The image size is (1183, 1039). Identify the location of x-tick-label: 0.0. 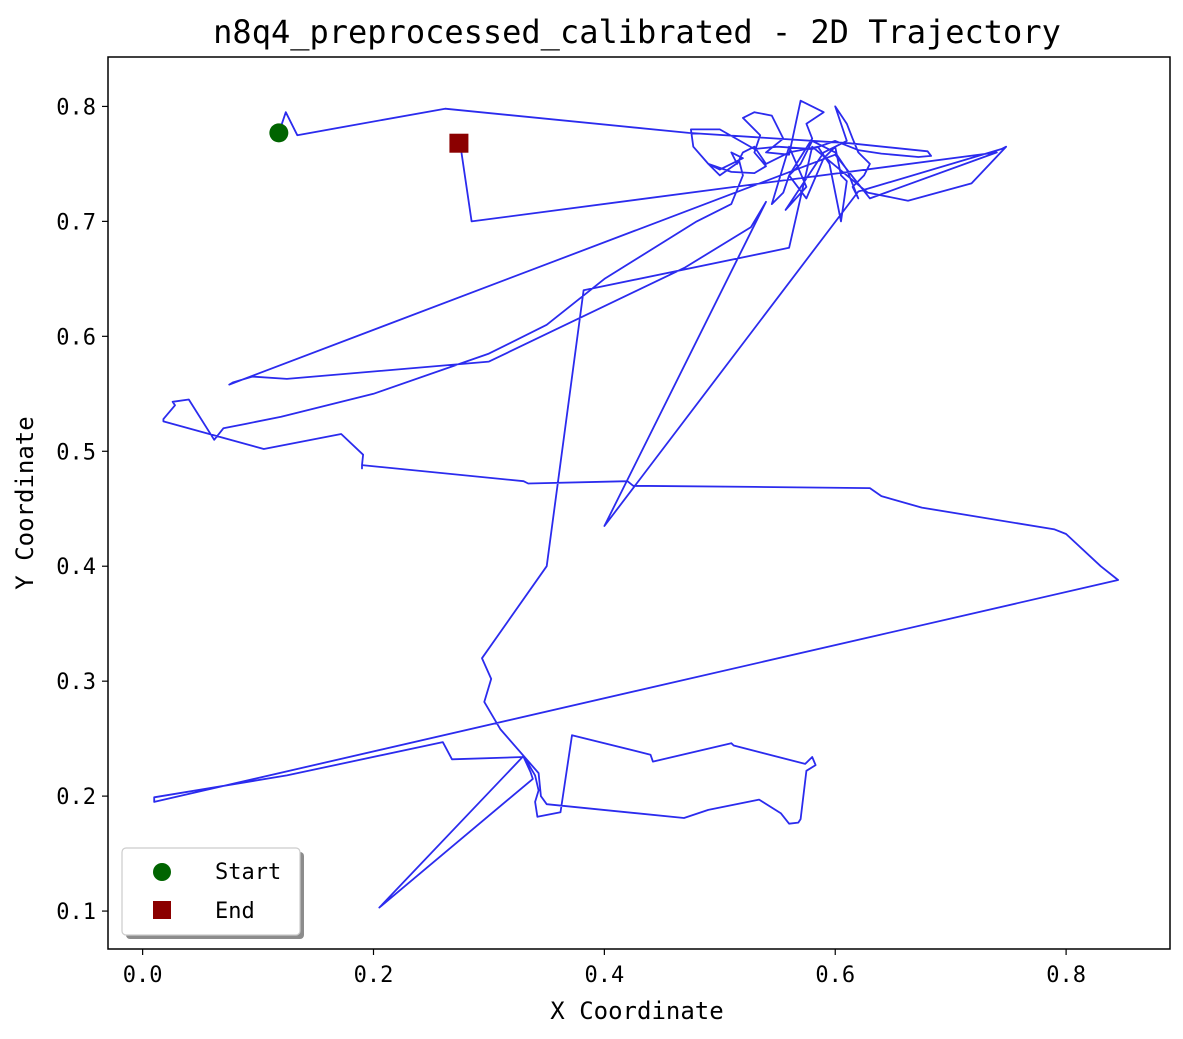
(143, 975).